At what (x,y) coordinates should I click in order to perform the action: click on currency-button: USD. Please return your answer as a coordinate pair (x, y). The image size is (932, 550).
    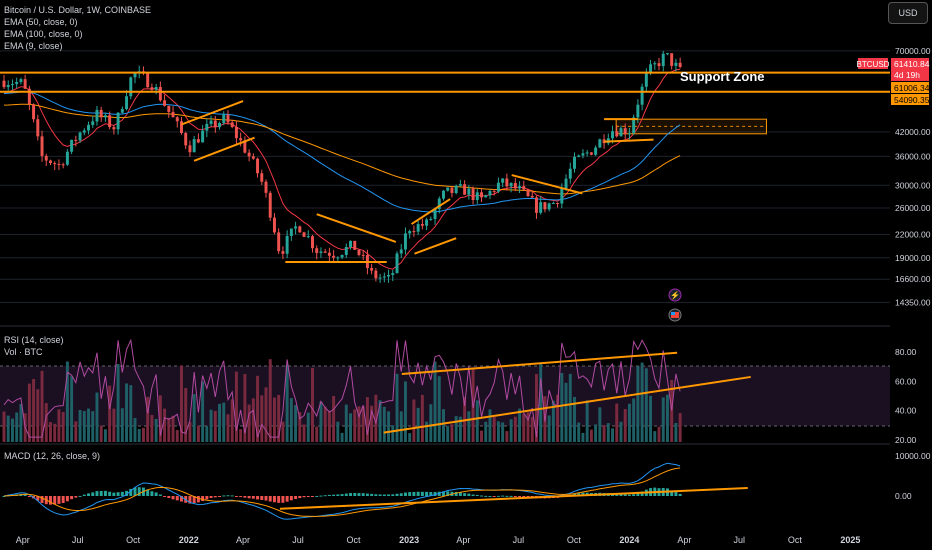
    Looking at the image, I should click on (908, 13).